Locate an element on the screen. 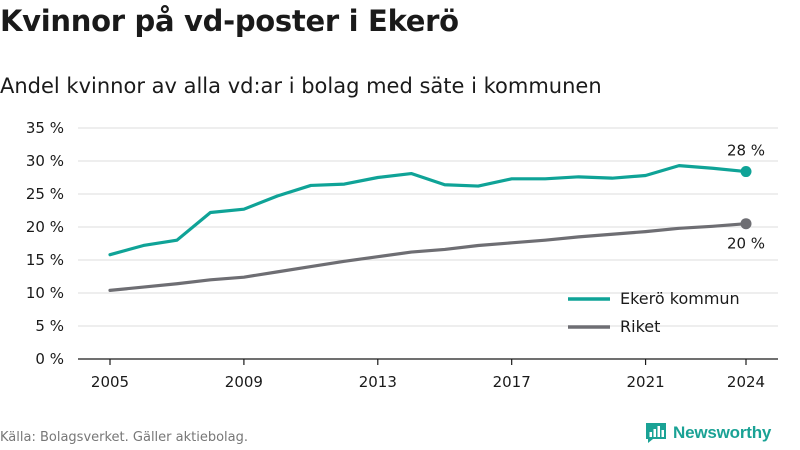 The height and width of the screenshot is (450, 800). x-tick-label: 2013 is located at coordinates (378, 382).